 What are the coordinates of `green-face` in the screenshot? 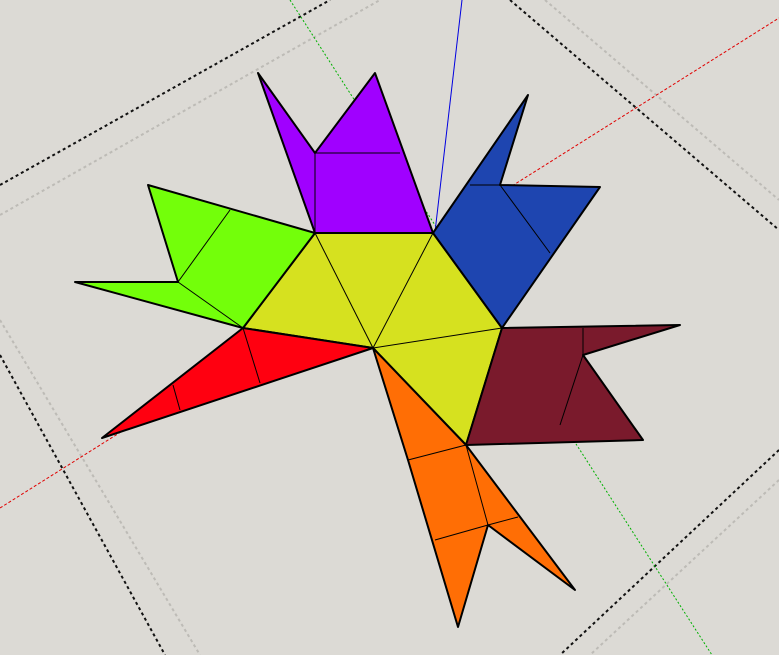 It's located at (195, 256).